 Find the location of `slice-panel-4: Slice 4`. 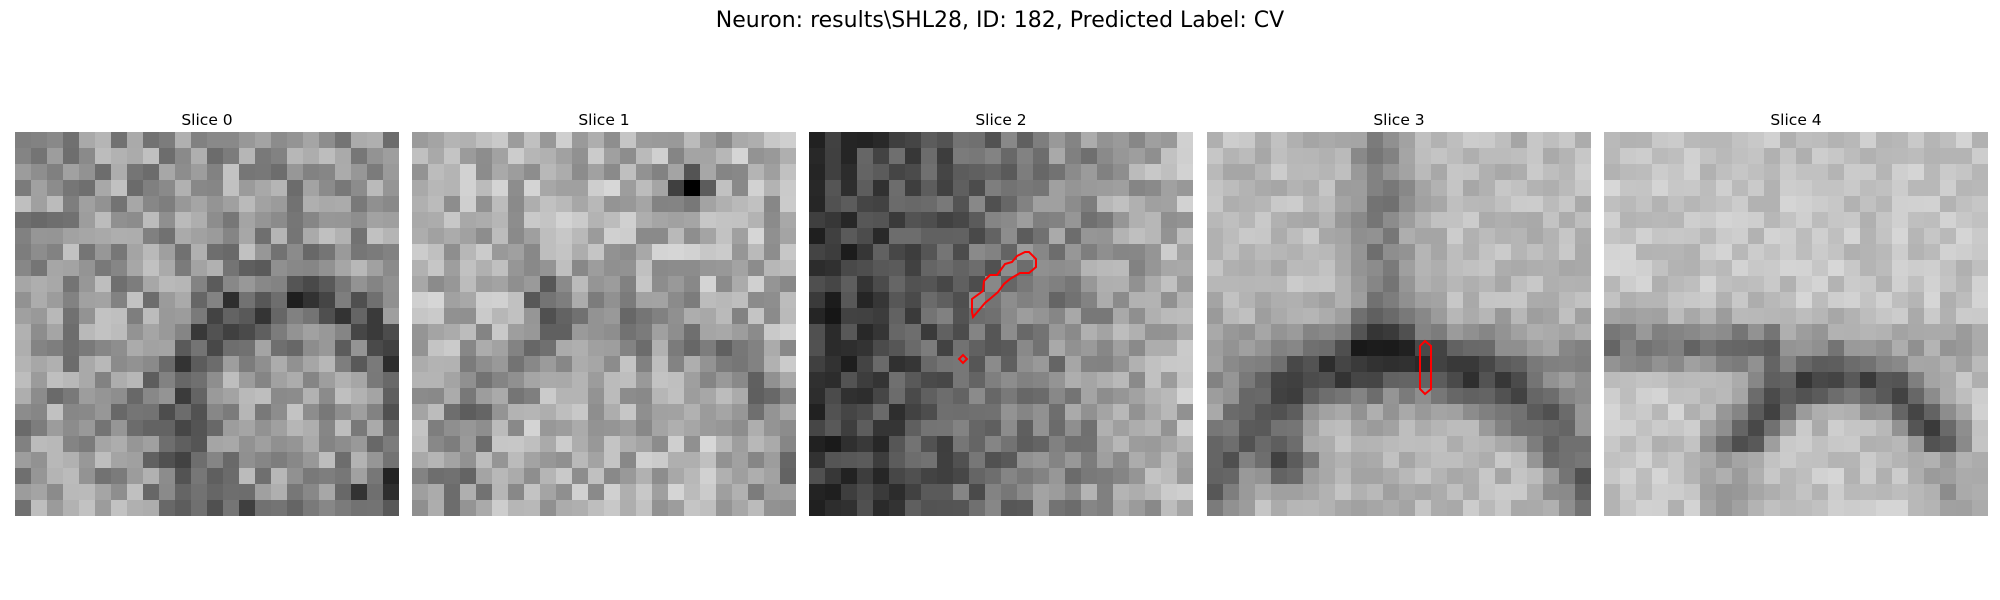

slice-panel-4: Slice 4 is located at coordinates (1796, 312).